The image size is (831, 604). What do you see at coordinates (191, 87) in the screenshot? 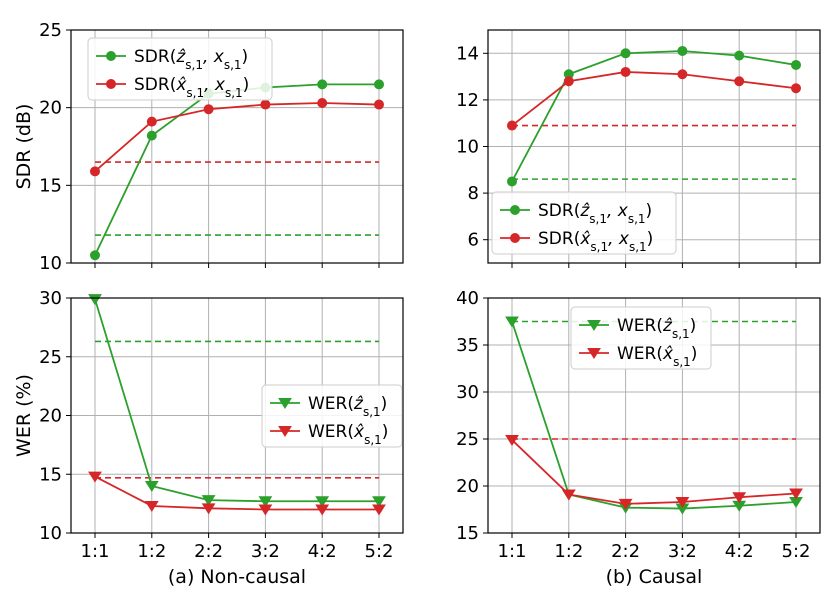
I see `top-left-legend-label-red: SDR(x̂s,1, xs,1)` at bounding box center [191, 87].